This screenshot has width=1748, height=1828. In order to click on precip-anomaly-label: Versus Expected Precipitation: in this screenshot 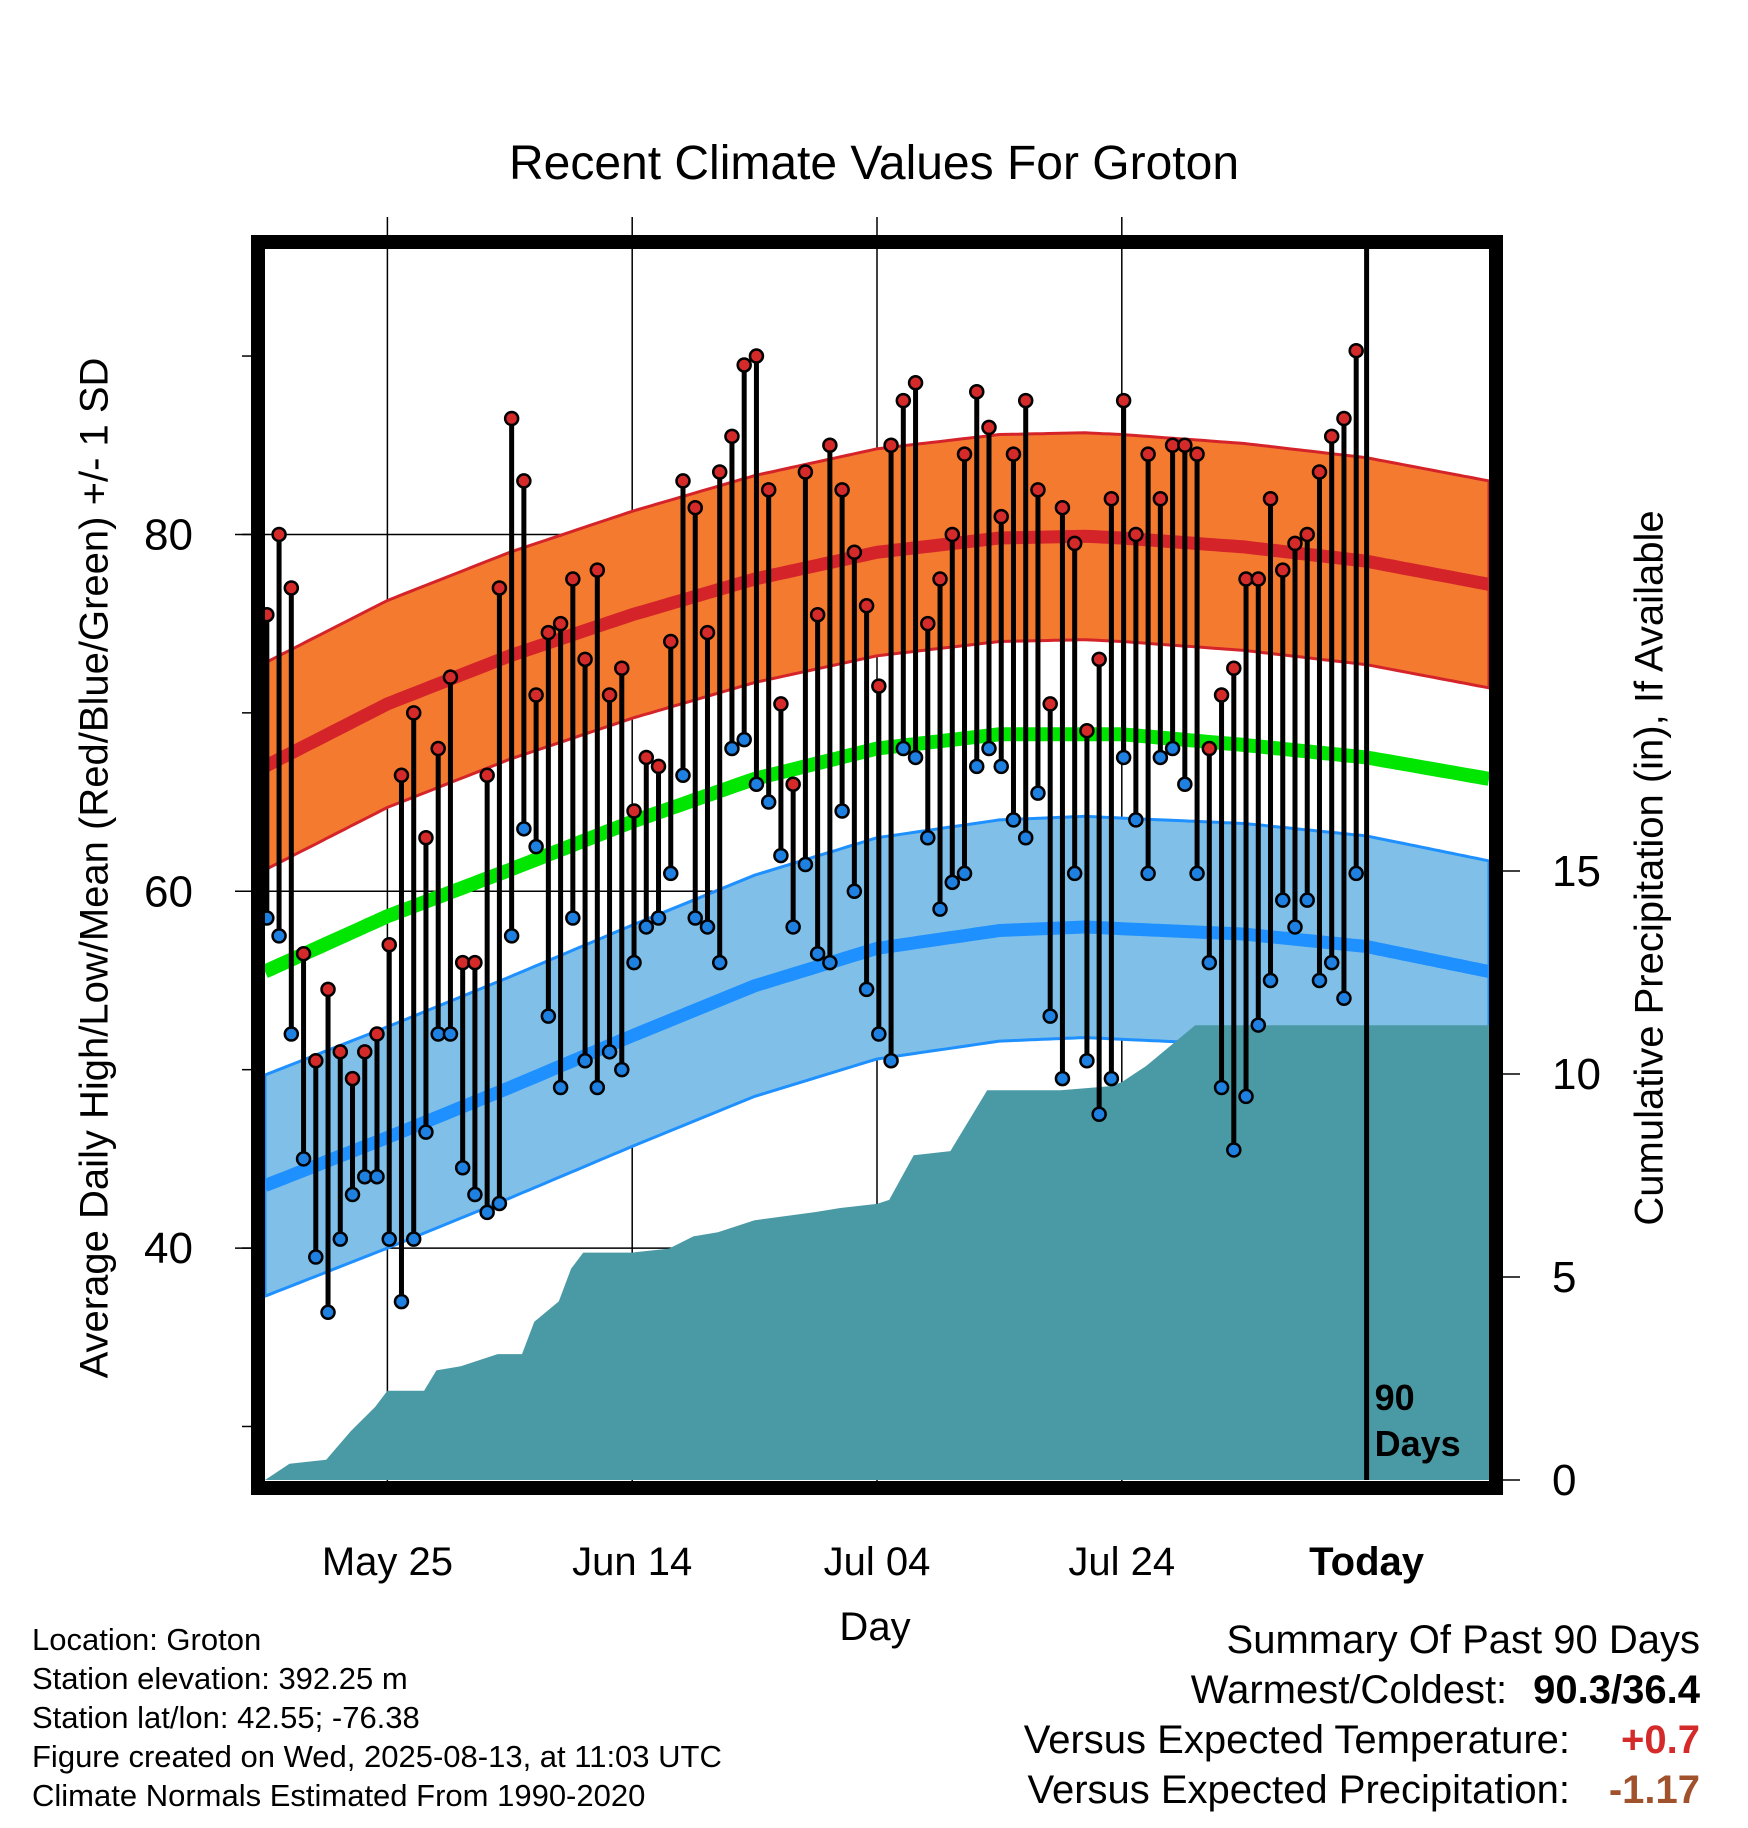, I will do `click(1298, 1790)`.